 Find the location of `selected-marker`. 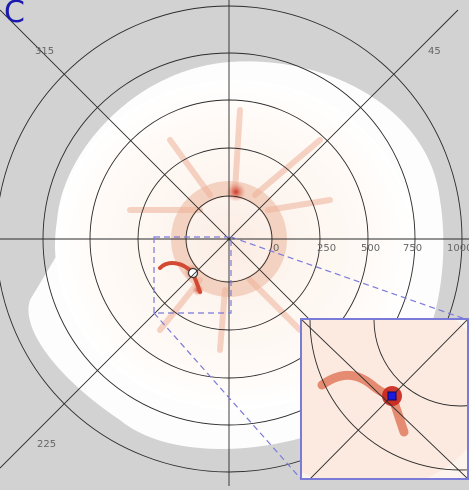

selected-marker is located at coordinates (193, 273).